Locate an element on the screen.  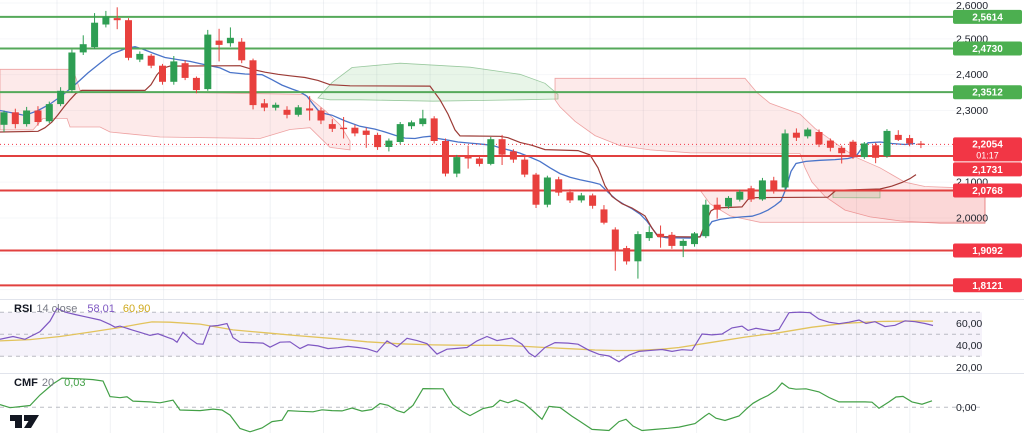
rsi-ma-line is located at coordinates (467, 336).